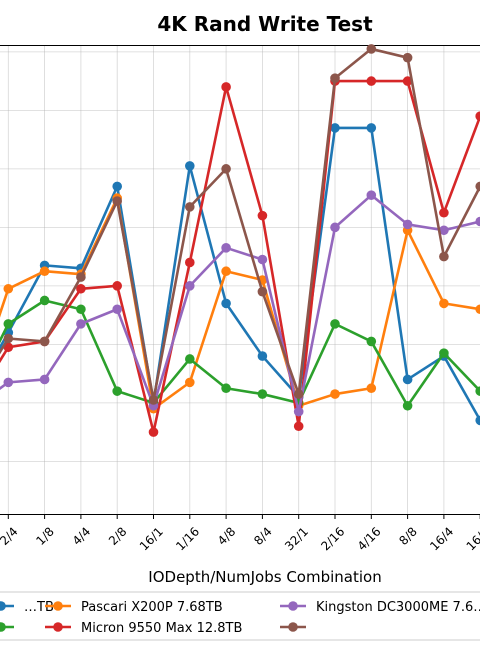 This screenshot has height=650, width=480. I want to click on legend-label: Pascari X200P 7.68TB, so click(152, 607).